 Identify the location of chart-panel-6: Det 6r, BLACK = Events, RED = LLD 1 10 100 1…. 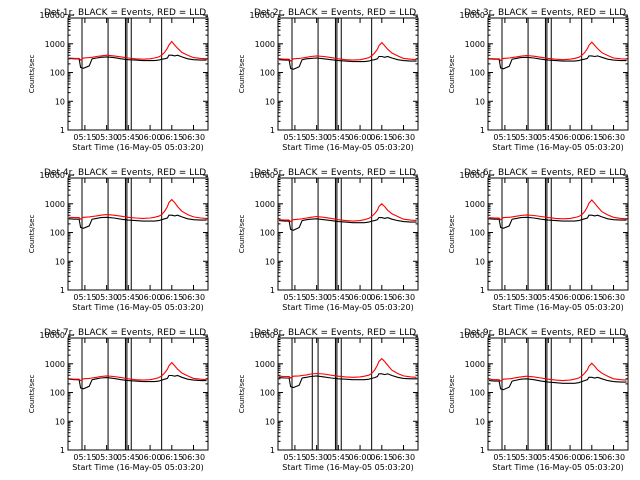
(538, 240).